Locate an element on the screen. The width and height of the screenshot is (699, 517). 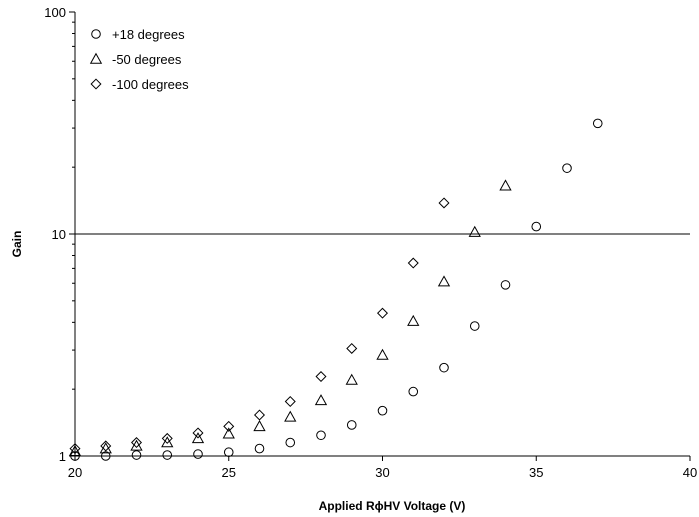
y-tick-label: 100 is located at coordinates (55, 12).